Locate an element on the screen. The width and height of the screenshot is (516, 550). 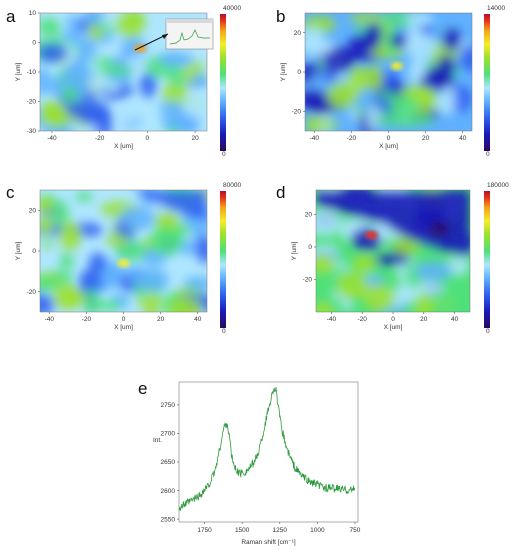
y-tick-label: 10 is located at coordinates (33, 13).